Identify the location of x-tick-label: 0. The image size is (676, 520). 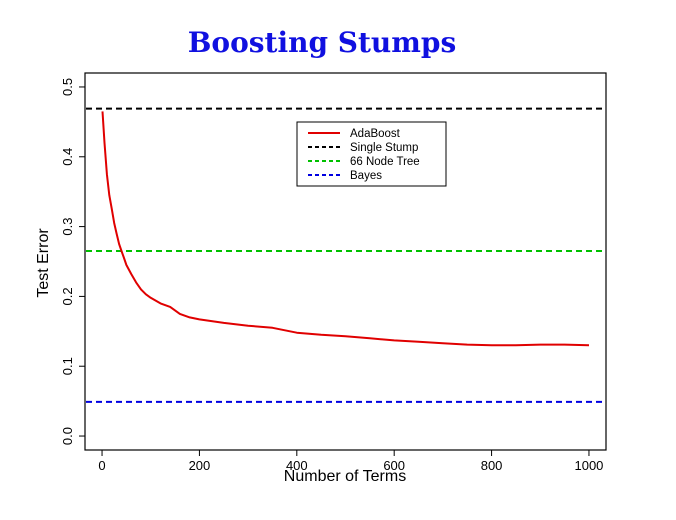
(101, 465).